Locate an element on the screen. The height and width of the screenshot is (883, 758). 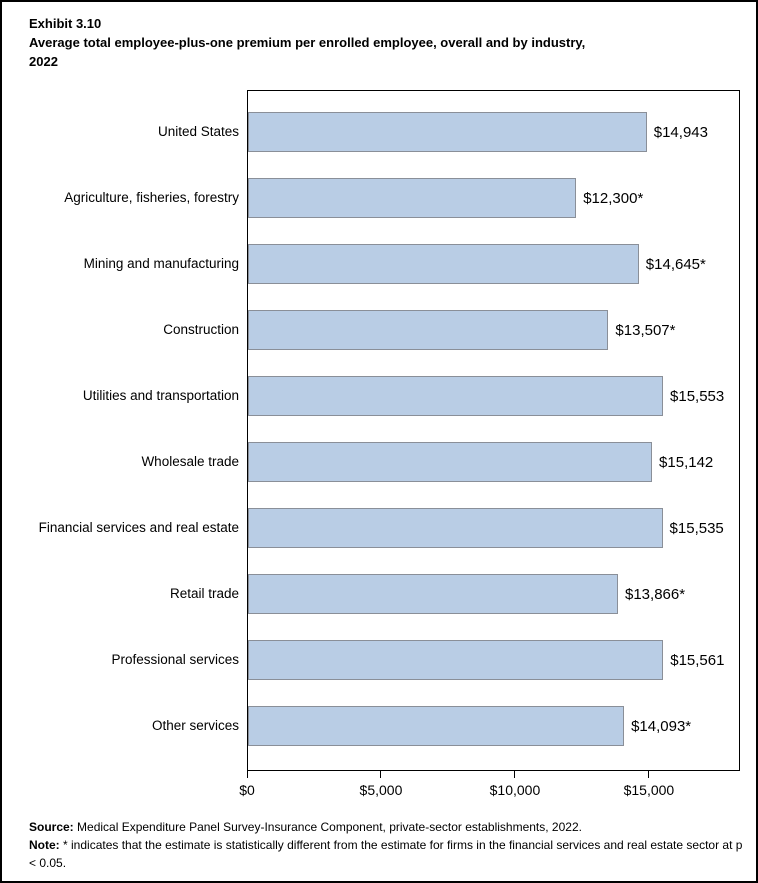
bar-value-label: $14,093* is located at coordinates (661, 726).